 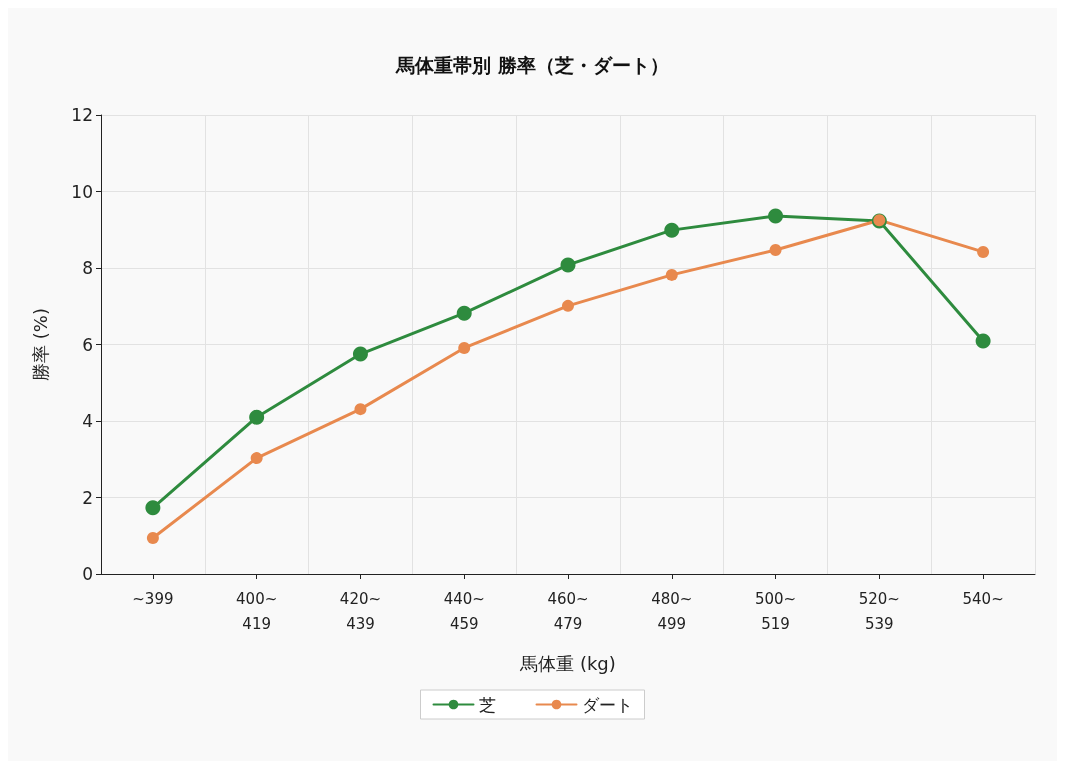 I want to click on x-tick-label: 520~ 539, so click(x=879, y=611).